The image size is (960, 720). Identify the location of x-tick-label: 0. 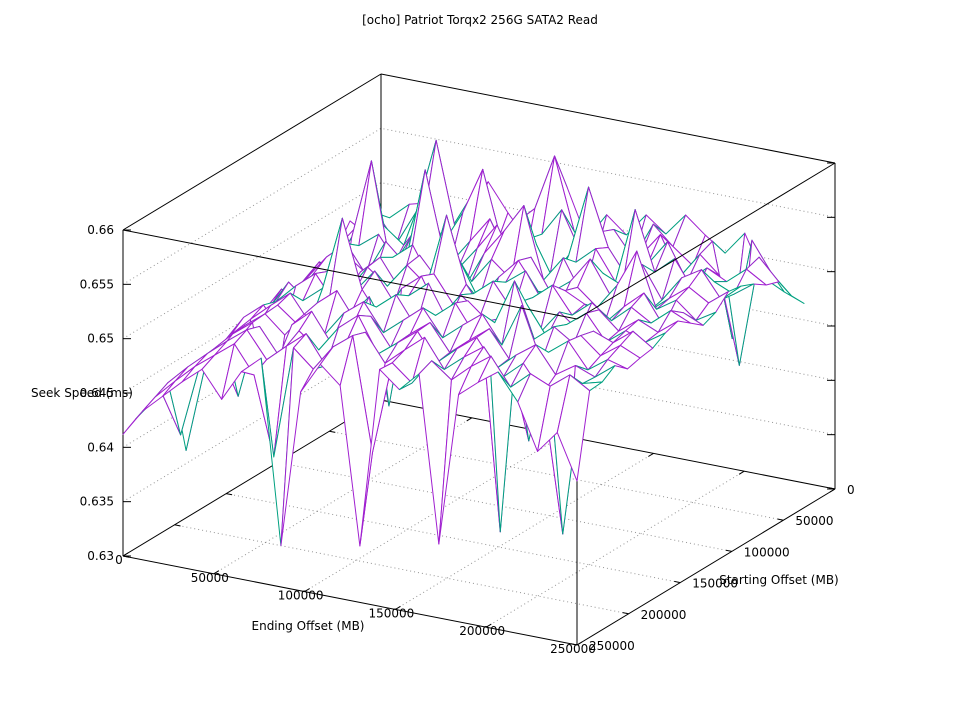
(119, 560).